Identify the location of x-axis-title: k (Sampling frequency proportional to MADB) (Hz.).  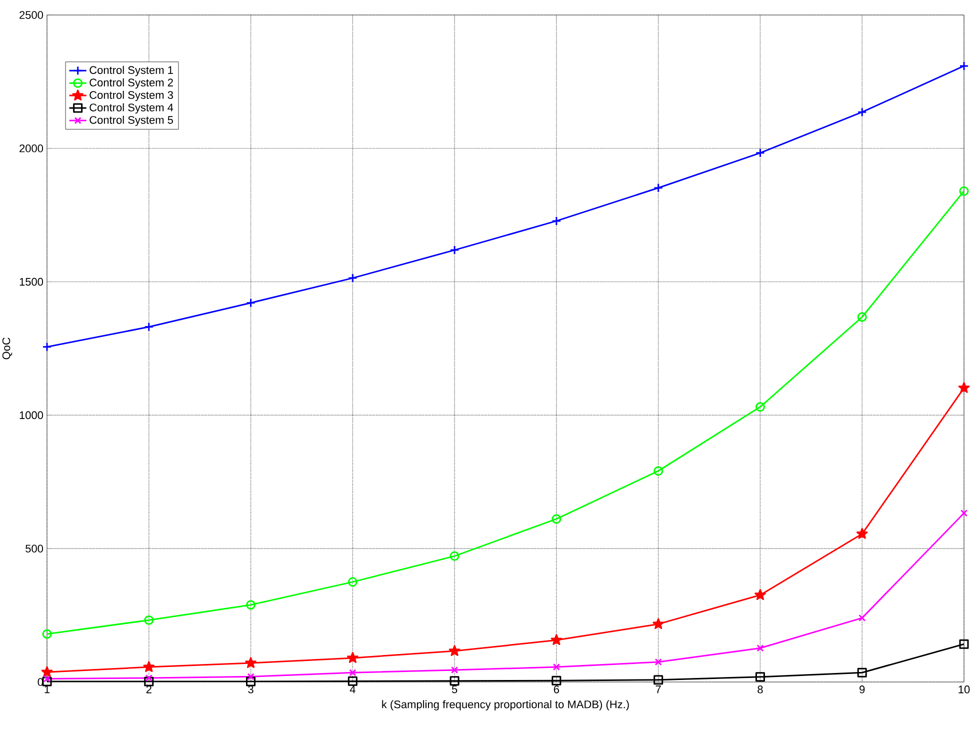
(505, 705).